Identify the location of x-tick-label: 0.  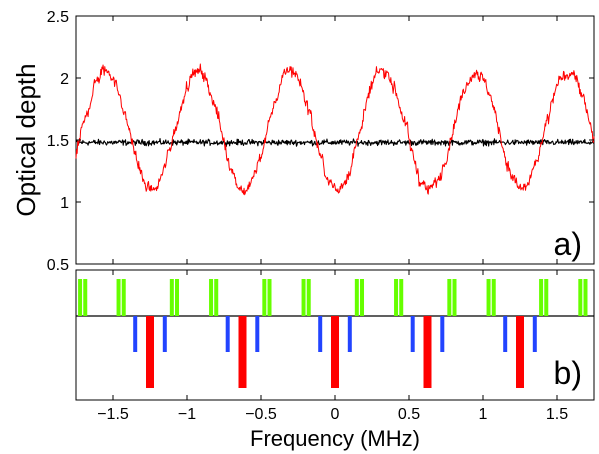
(335, 414).